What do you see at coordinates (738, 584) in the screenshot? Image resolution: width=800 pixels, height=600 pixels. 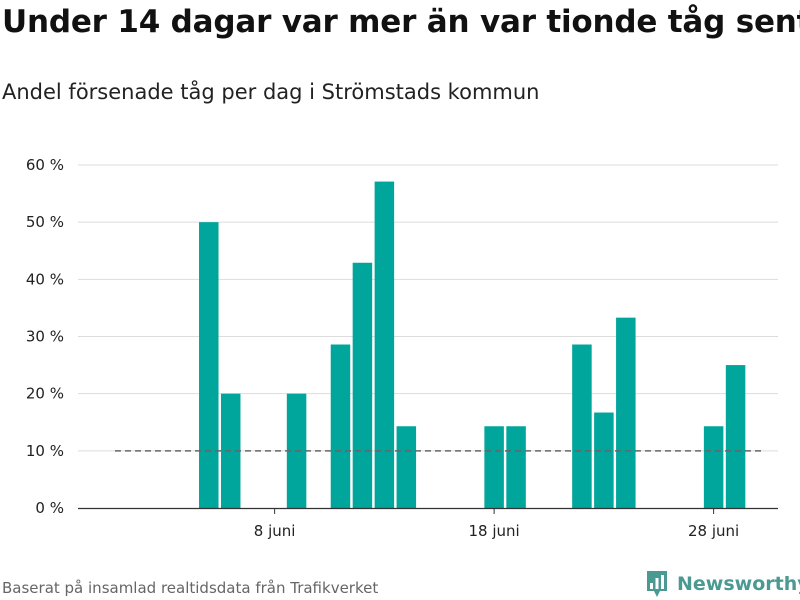 I see `brand-name: Newsworthy` at bounding box center [738, 584].